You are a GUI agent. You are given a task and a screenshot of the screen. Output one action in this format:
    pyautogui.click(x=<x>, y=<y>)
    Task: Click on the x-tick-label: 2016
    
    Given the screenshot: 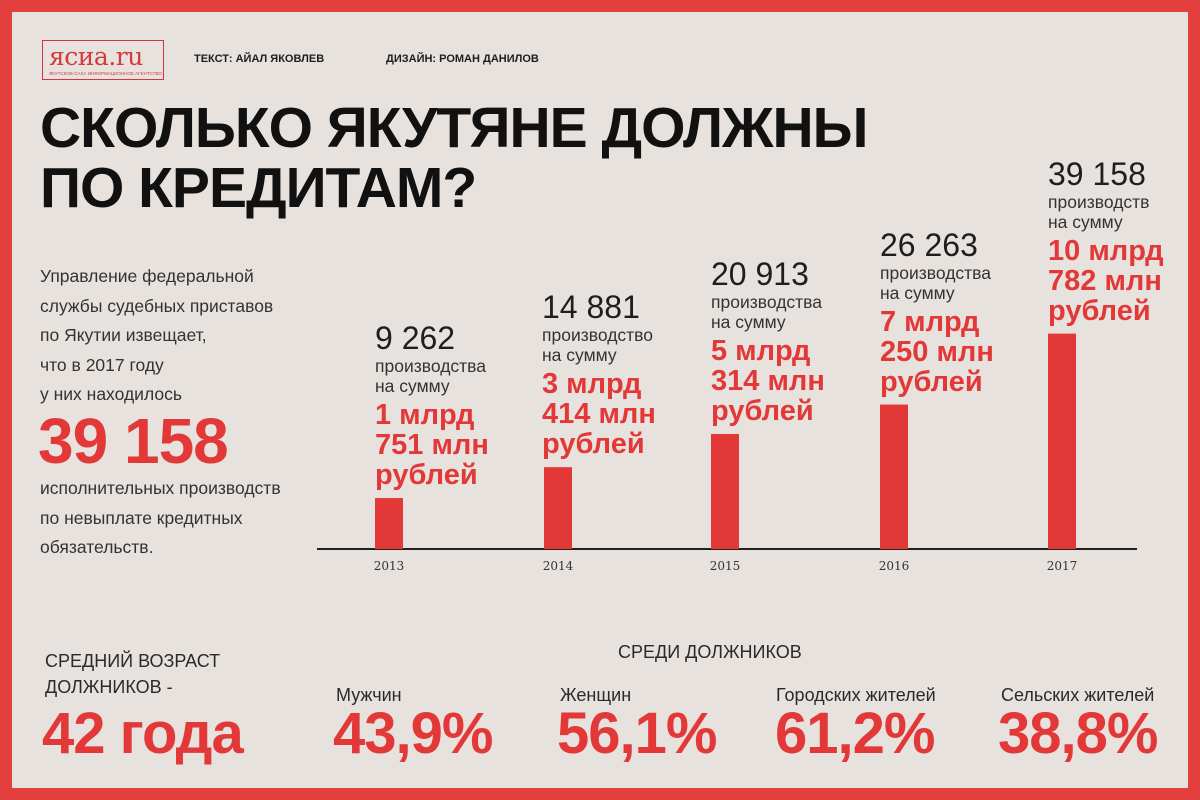 What is the action you would take?
    pyautogui.click(x=894, y=566)
    